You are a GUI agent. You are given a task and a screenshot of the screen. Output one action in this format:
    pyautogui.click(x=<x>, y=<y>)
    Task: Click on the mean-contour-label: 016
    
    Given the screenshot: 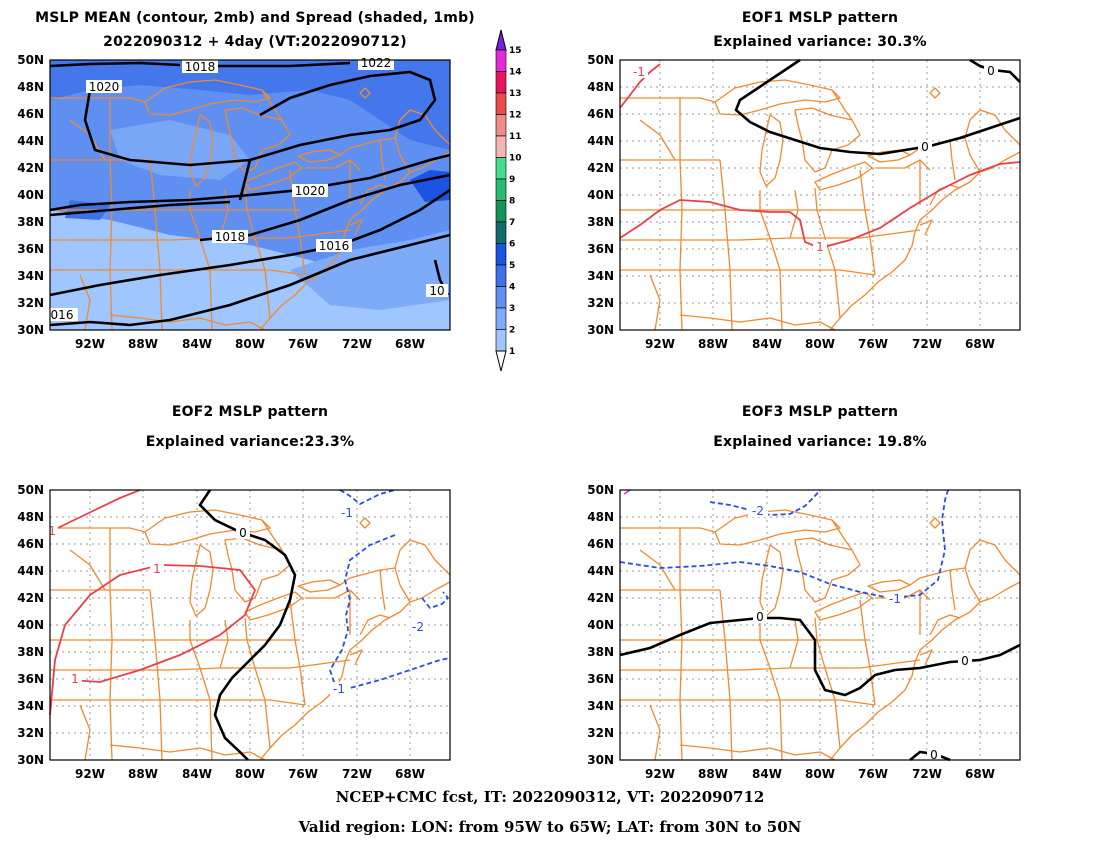 What is the action you would take?
    pyautogui.click(x=62, y=315)
    